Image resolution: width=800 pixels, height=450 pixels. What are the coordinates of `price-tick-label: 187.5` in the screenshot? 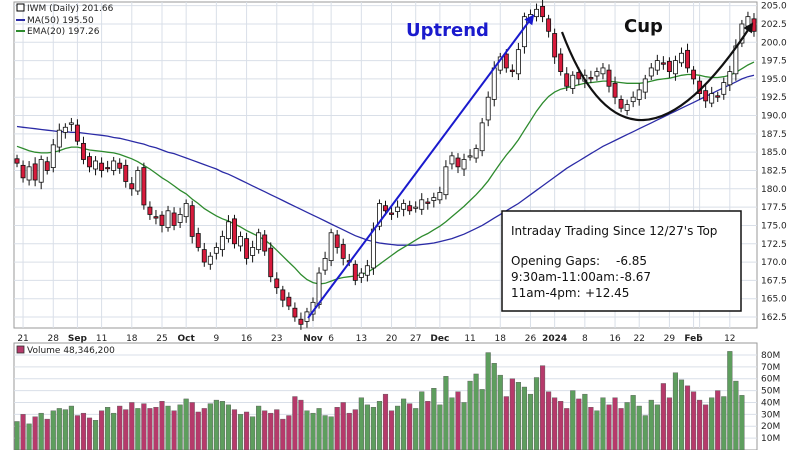 It's located at (774, 135).